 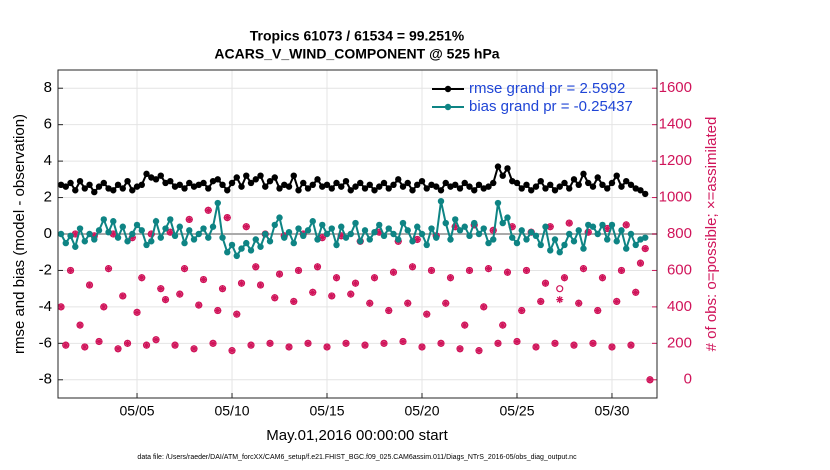 I want to click on x-tick-label: 05/05, so click(x=137, y=411).